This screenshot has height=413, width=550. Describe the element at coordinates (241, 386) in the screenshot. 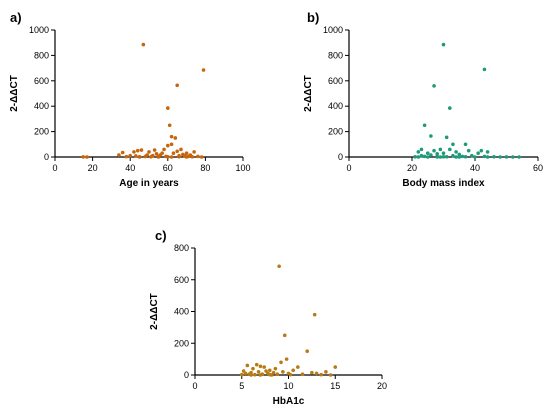

I see `x-tick-label: 5` at that location.